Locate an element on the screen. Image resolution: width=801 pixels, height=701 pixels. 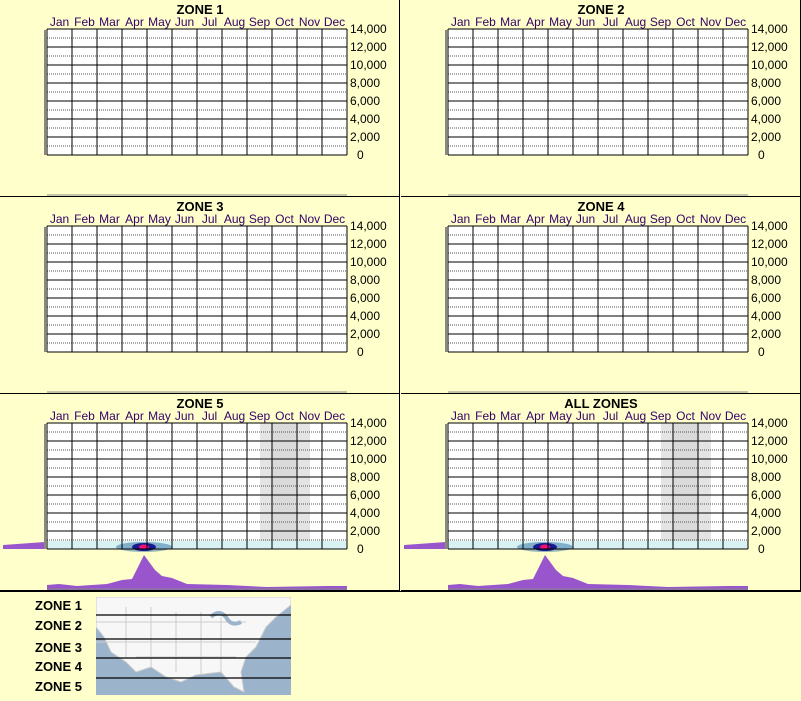
left-profile is located at coordinates (24, 545).